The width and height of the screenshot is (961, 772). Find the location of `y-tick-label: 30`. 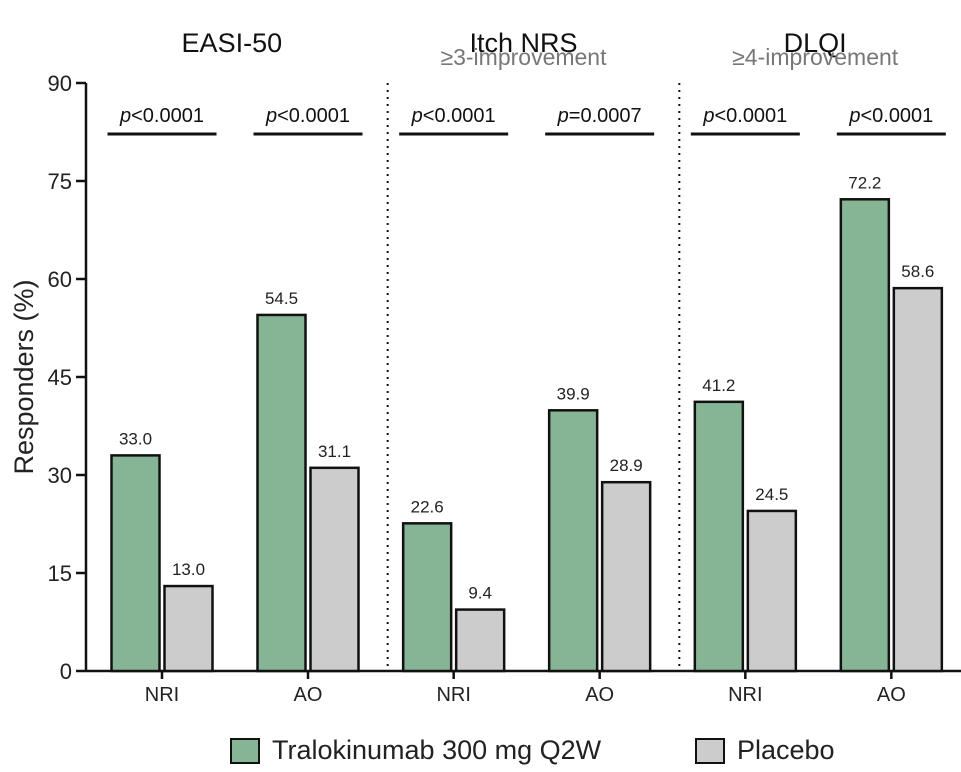

y-tick-label: 30 is located at coordinates (60, 475).